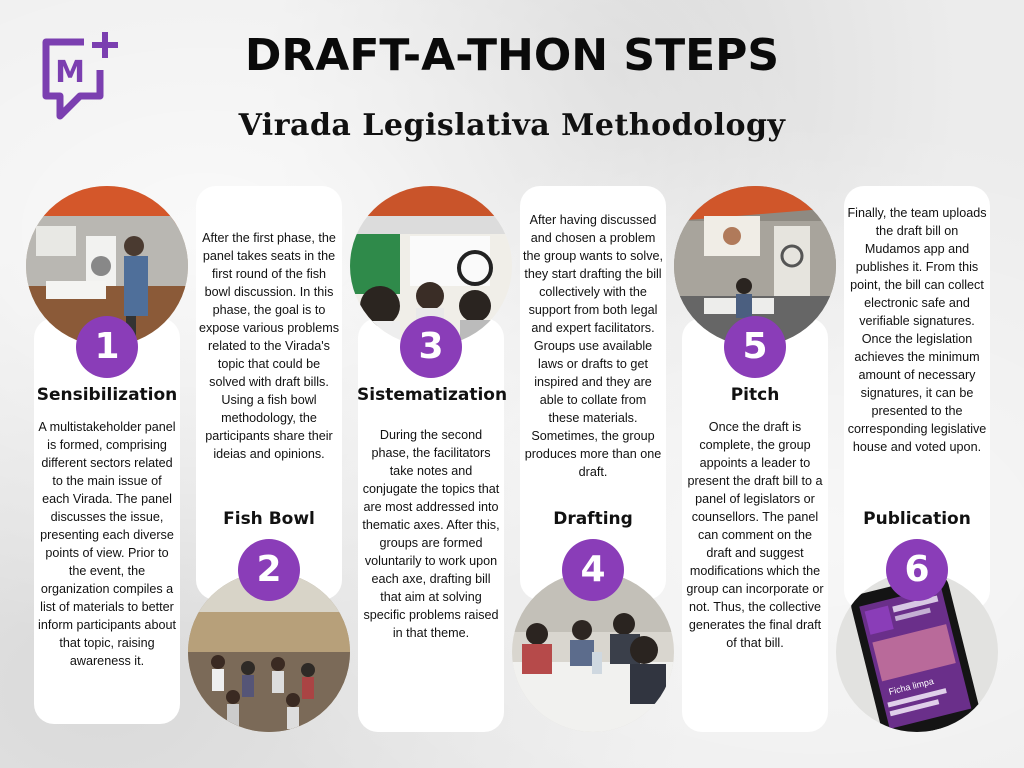 Image resolution: width=1024 pixels, height=768 pixels. What do you see at coordinates (755, 395) in the screenshot?
I see `step-5-title: Pitch` at bounding box center [755, 395].